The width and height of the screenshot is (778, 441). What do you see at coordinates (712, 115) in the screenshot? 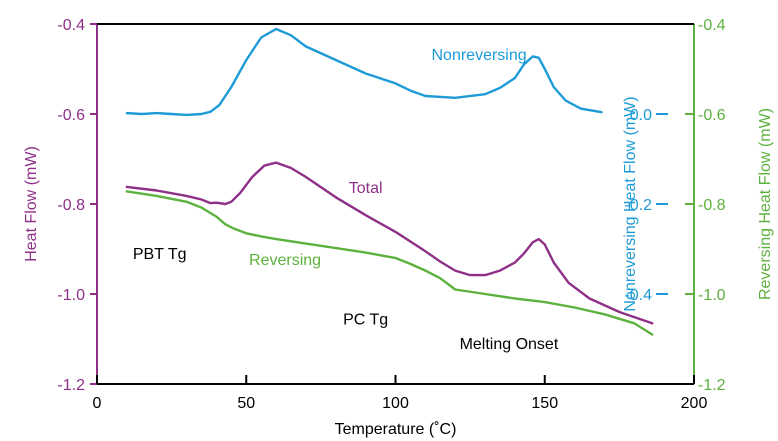
I see `right-outer-axis-tick-label: -0.6` at bounding box center [712, 115].